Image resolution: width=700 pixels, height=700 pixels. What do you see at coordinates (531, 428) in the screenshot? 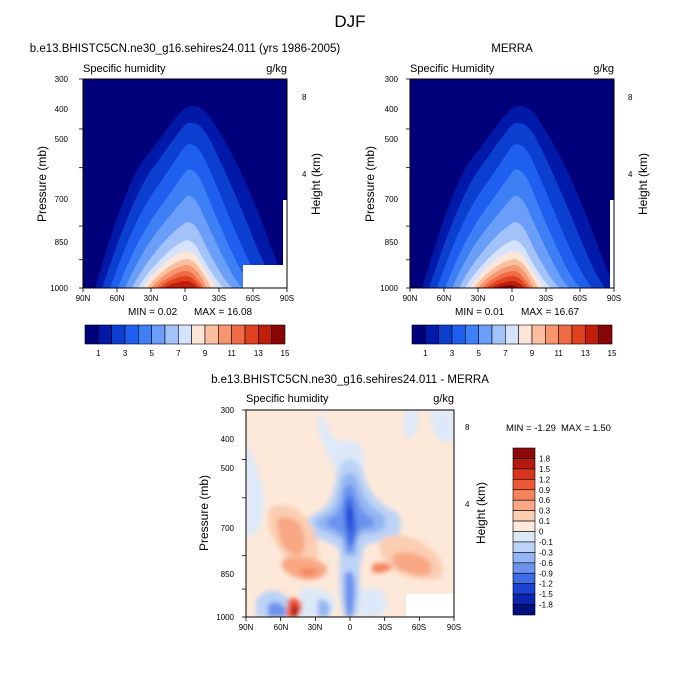
I see `min-label: MIN = -1.29` at bounding box center [531, 428].